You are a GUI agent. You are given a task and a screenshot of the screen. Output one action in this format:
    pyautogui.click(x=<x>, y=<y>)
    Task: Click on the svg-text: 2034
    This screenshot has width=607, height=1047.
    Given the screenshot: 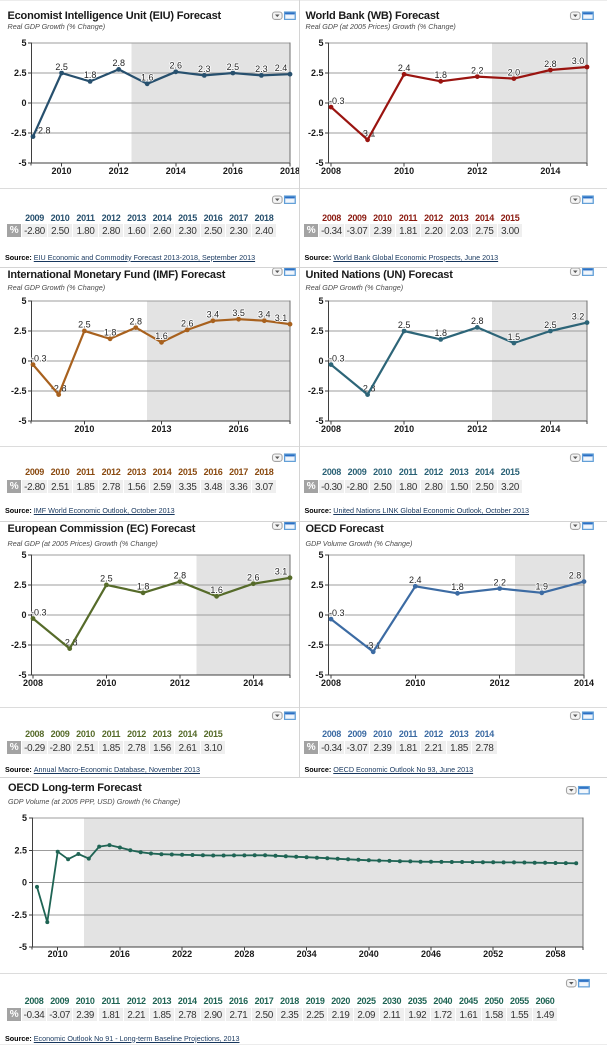 What is the action you would take?
    pyautogui.click(x=307, y=954)
    